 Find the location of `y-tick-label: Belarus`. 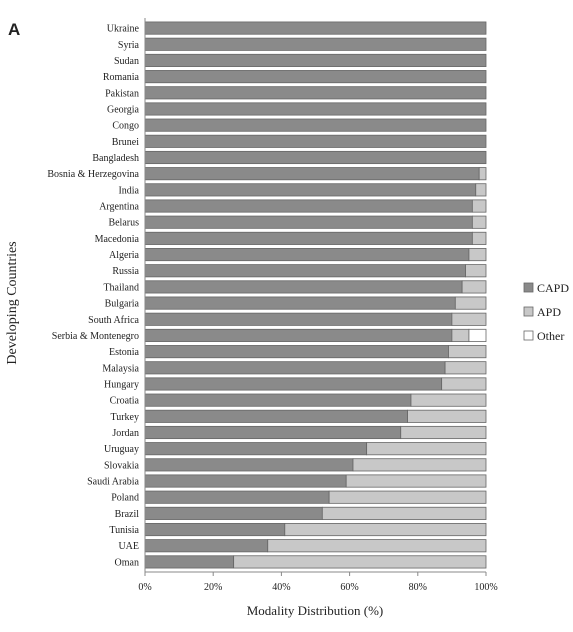

y-tick-label: Belarus is located at coordinates (123, 223).